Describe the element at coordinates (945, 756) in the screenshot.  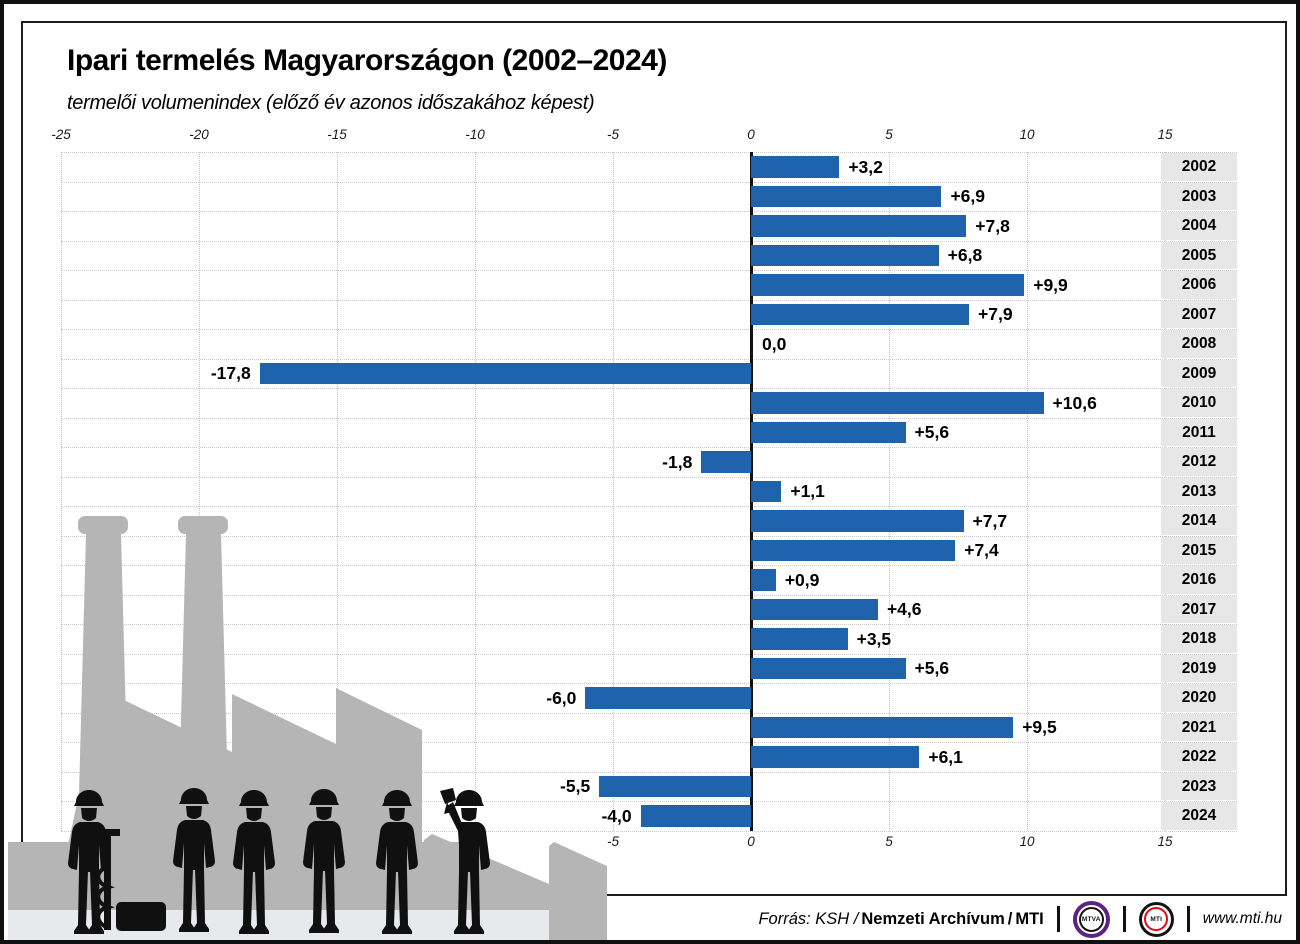
I see `value-label-2022: +6,1` at that location.